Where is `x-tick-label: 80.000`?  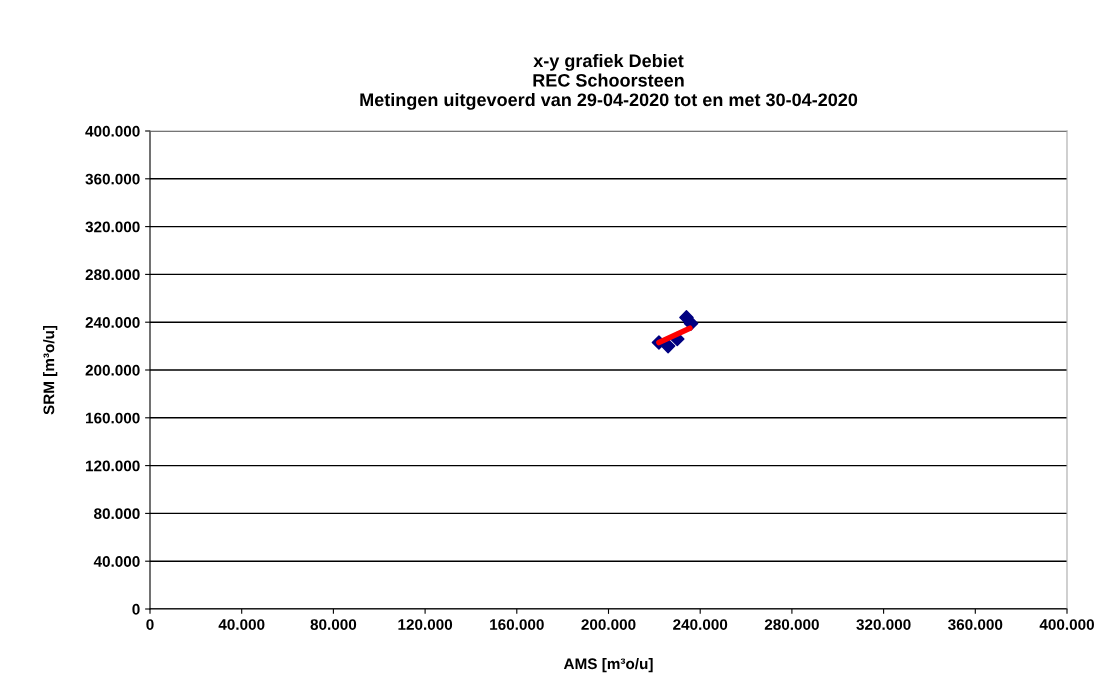 x-tick-label: 80.000 is located at coordinates (333, 624).